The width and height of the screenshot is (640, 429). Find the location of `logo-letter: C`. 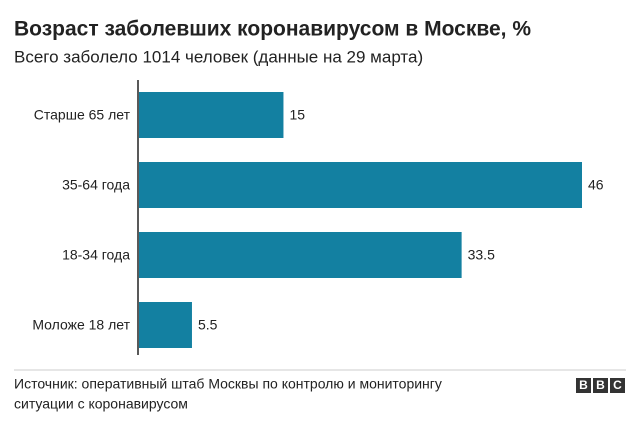

logo-letter: C is located at coordinates (617, 385).